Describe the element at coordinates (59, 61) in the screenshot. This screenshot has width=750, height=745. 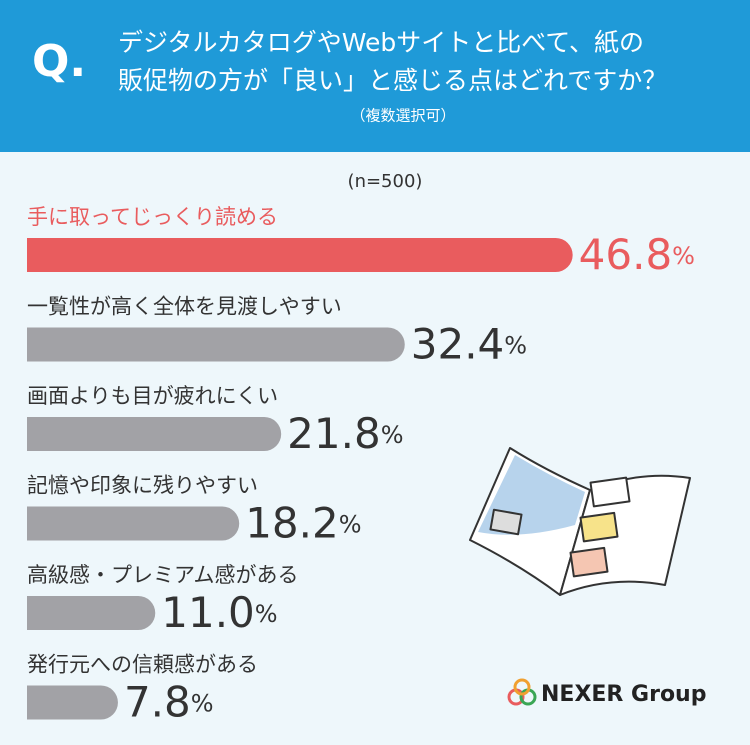
I see `q-mark: Q.` at that location.